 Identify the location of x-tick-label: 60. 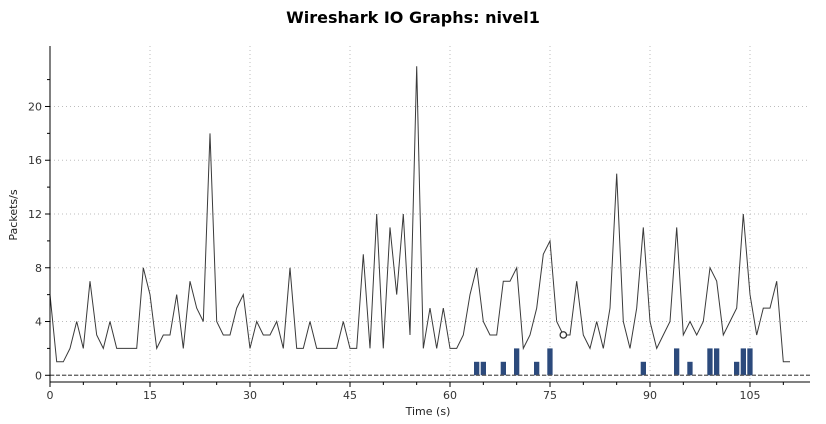
(450, 395).